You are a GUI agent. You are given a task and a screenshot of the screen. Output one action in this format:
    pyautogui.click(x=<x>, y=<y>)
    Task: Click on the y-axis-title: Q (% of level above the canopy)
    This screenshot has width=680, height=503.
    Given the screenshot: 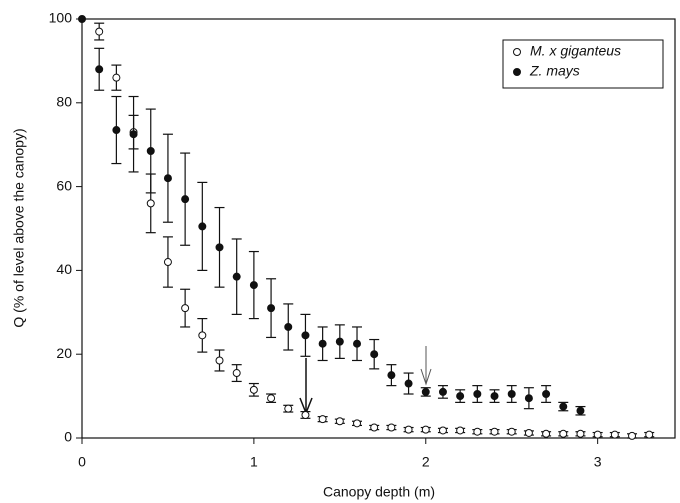 What is the action you would take?
    pyautogui.click(x=19, y=227)
    